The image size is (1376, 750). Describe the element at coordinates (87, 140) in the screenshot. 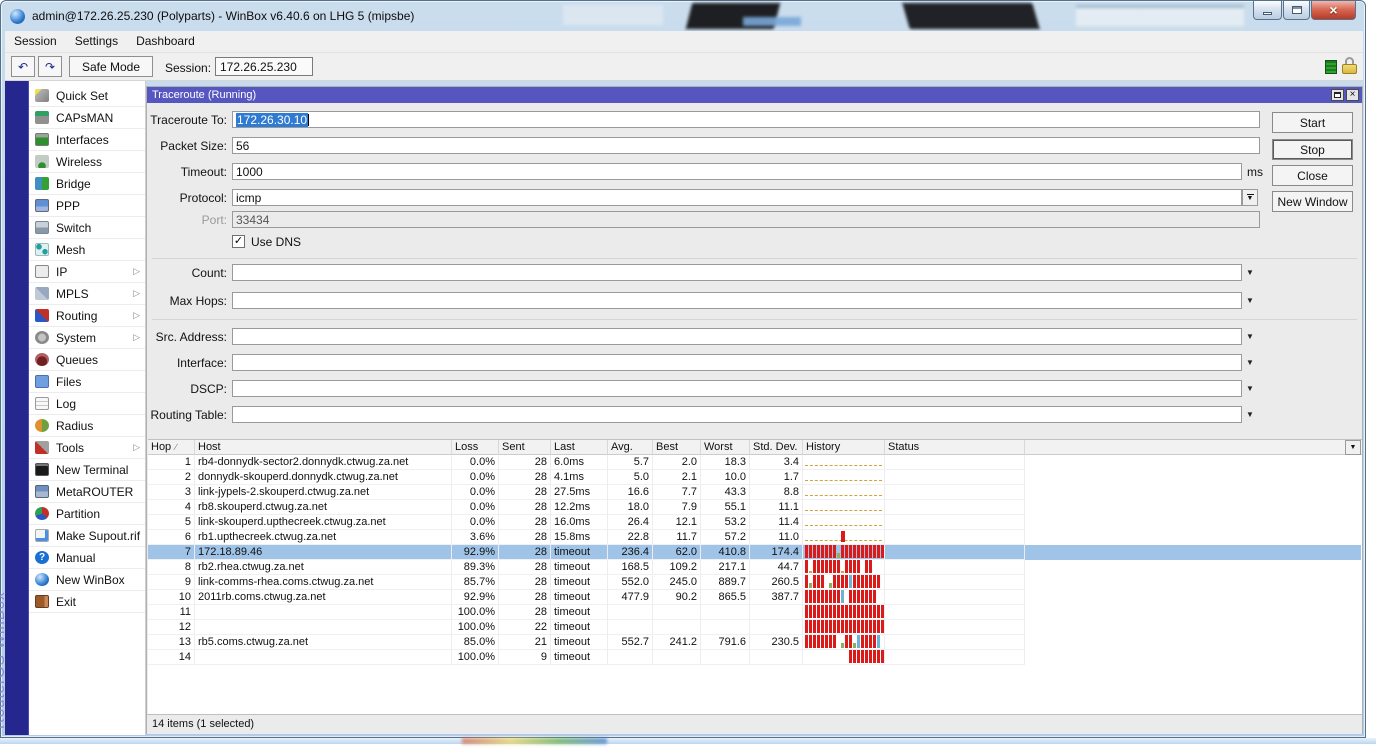

I see `sidebar-item-interfaces: Interfaces` at that location.